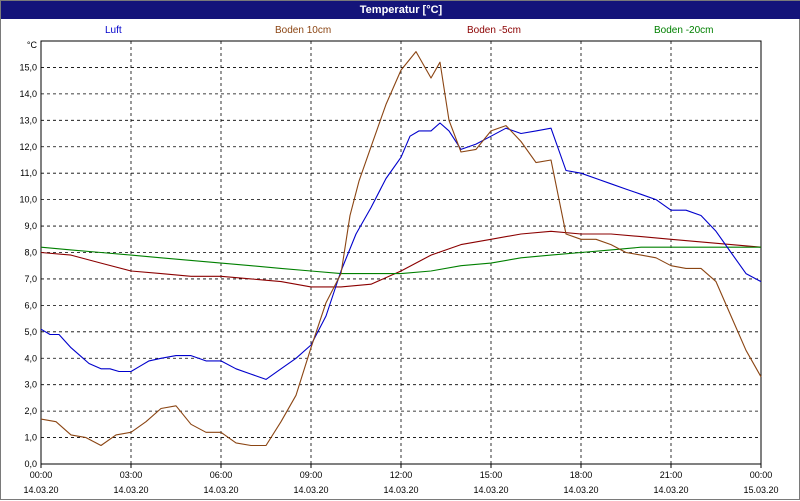 This screenshot has height=501, width=800. Describe the element at coordinates (30, 253) in the screenshot. I see `y-tick-label: 8,0` at that location.